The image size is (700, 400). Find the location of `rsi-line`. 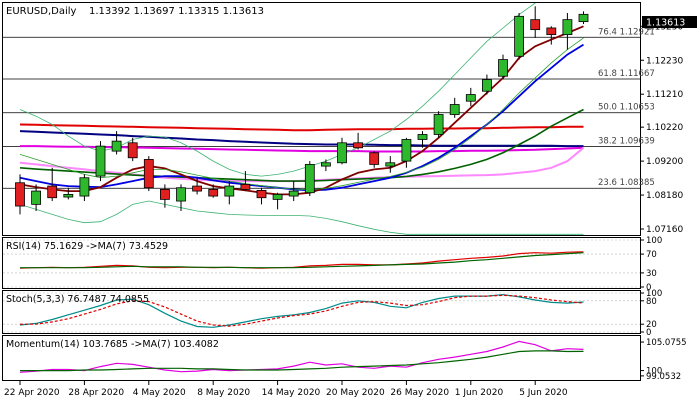

rsi-line is located at coordinates (302, 260).